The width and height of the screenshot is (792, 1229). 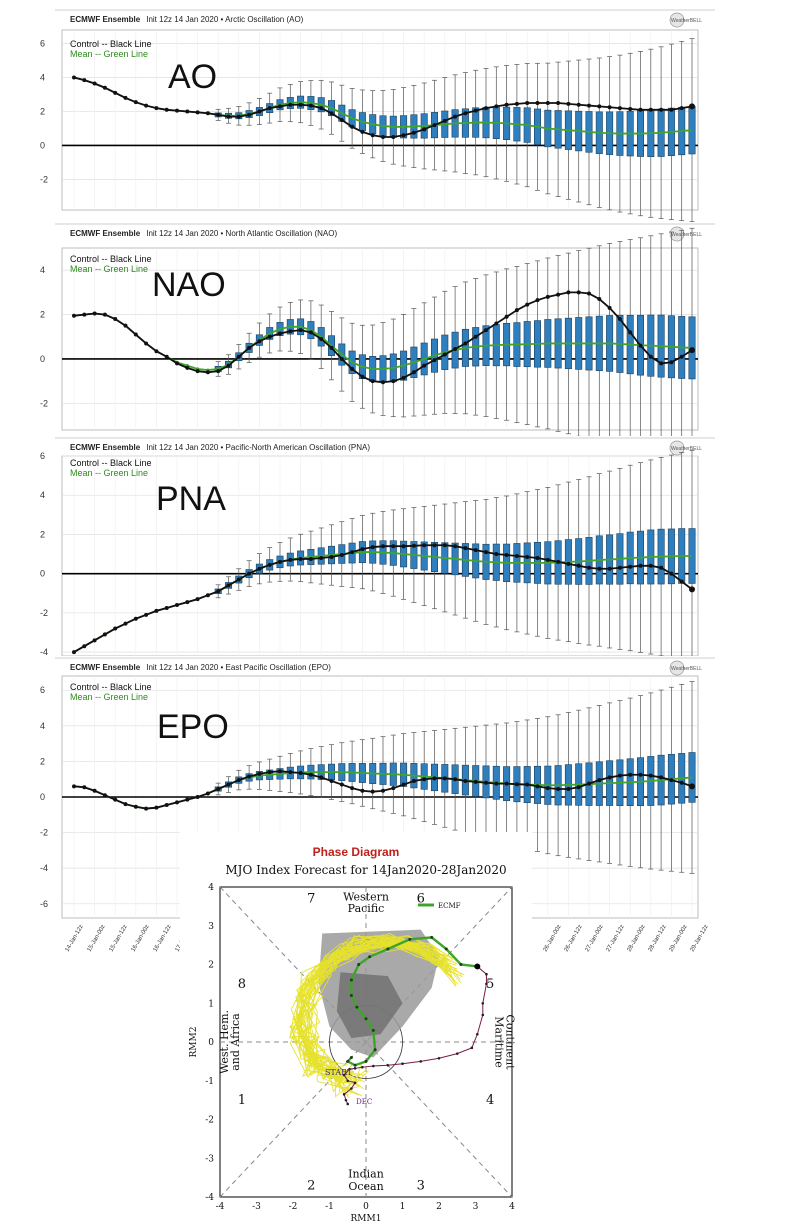 I want to click on x-tick-label: 15-Jan-12z, so click(x=119, y=938).